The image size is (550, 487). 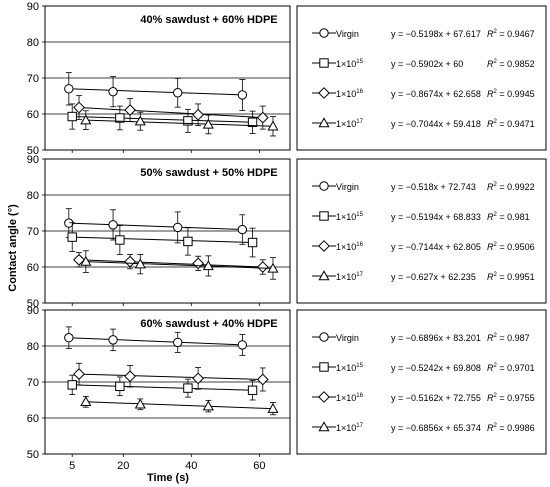 What do you see at coordinates (208, 173) in the screenshot?
I see `panel-title: 50% sawdust + 50% HDPE` at bounding box center [208, 173].